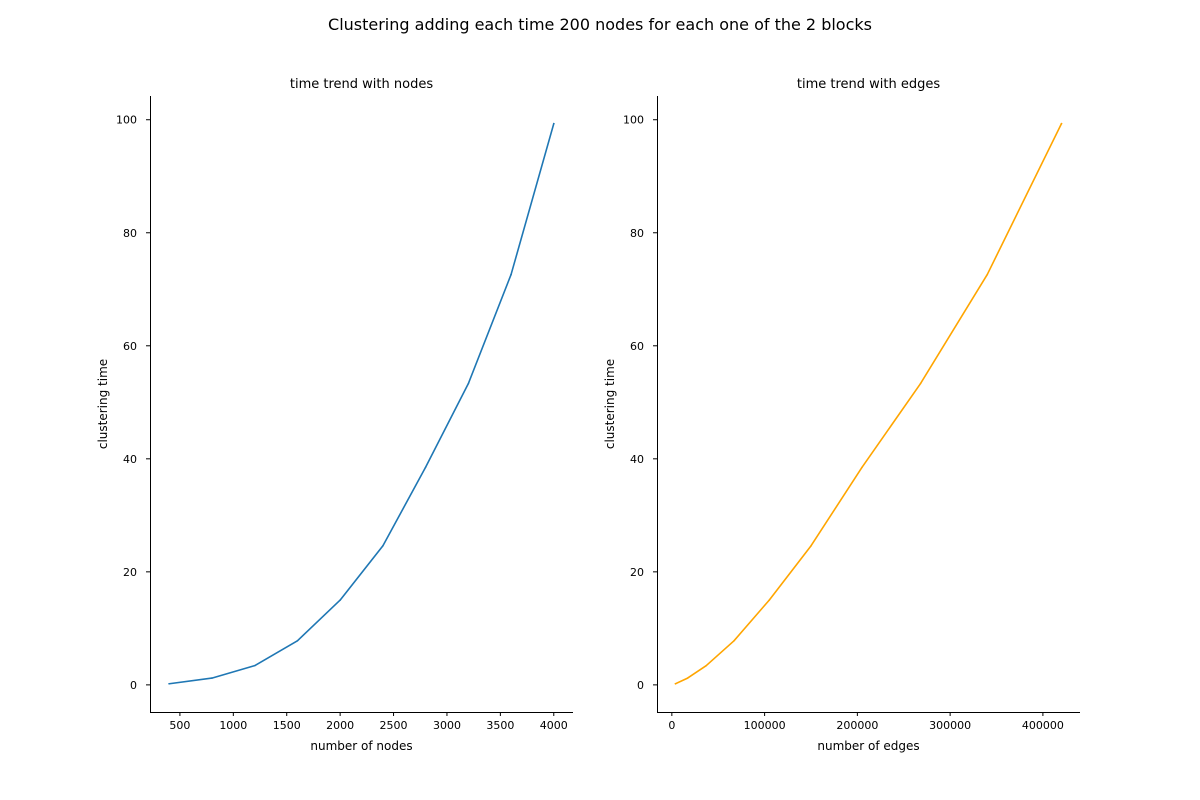 The height and width of the screenshot is (800, 1200). I want to click on x-axis-label: number of edges, so click(868, 746).